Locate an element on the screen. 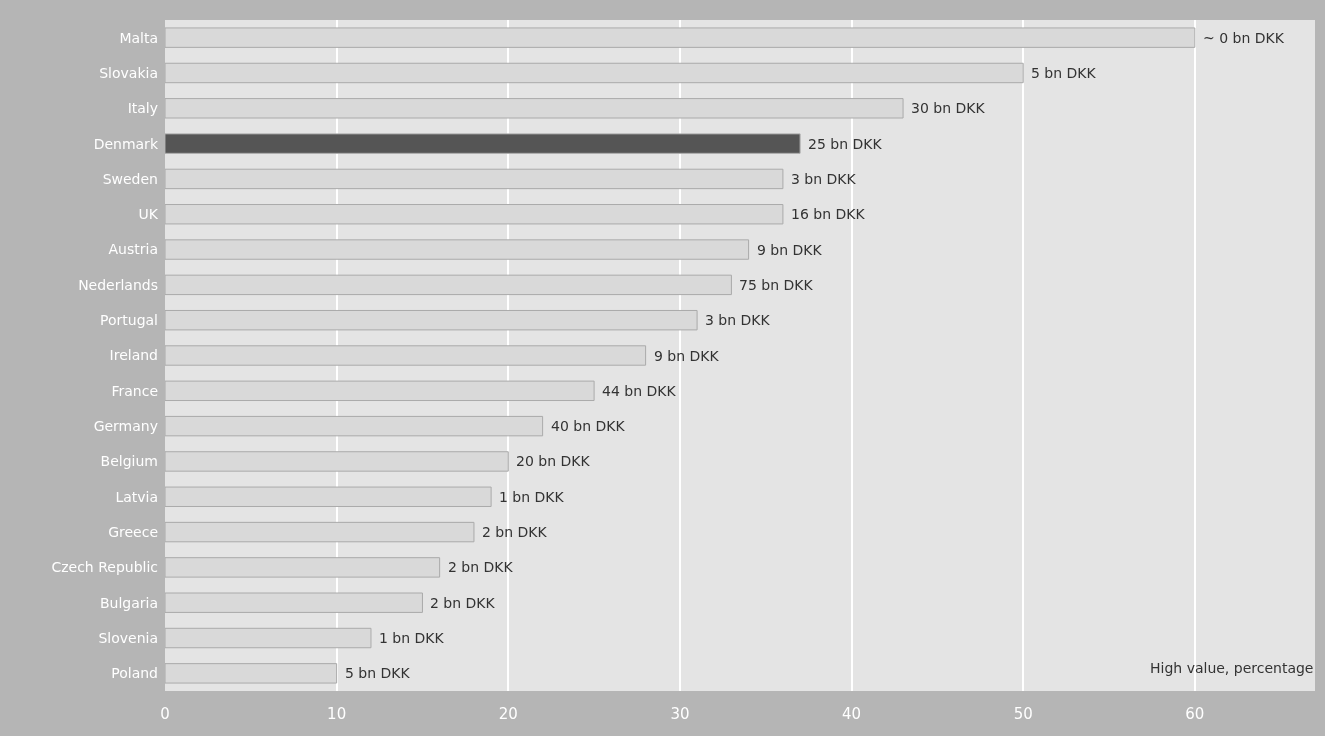  annotation: High value, percentage is located at coordinates (1232, 668).